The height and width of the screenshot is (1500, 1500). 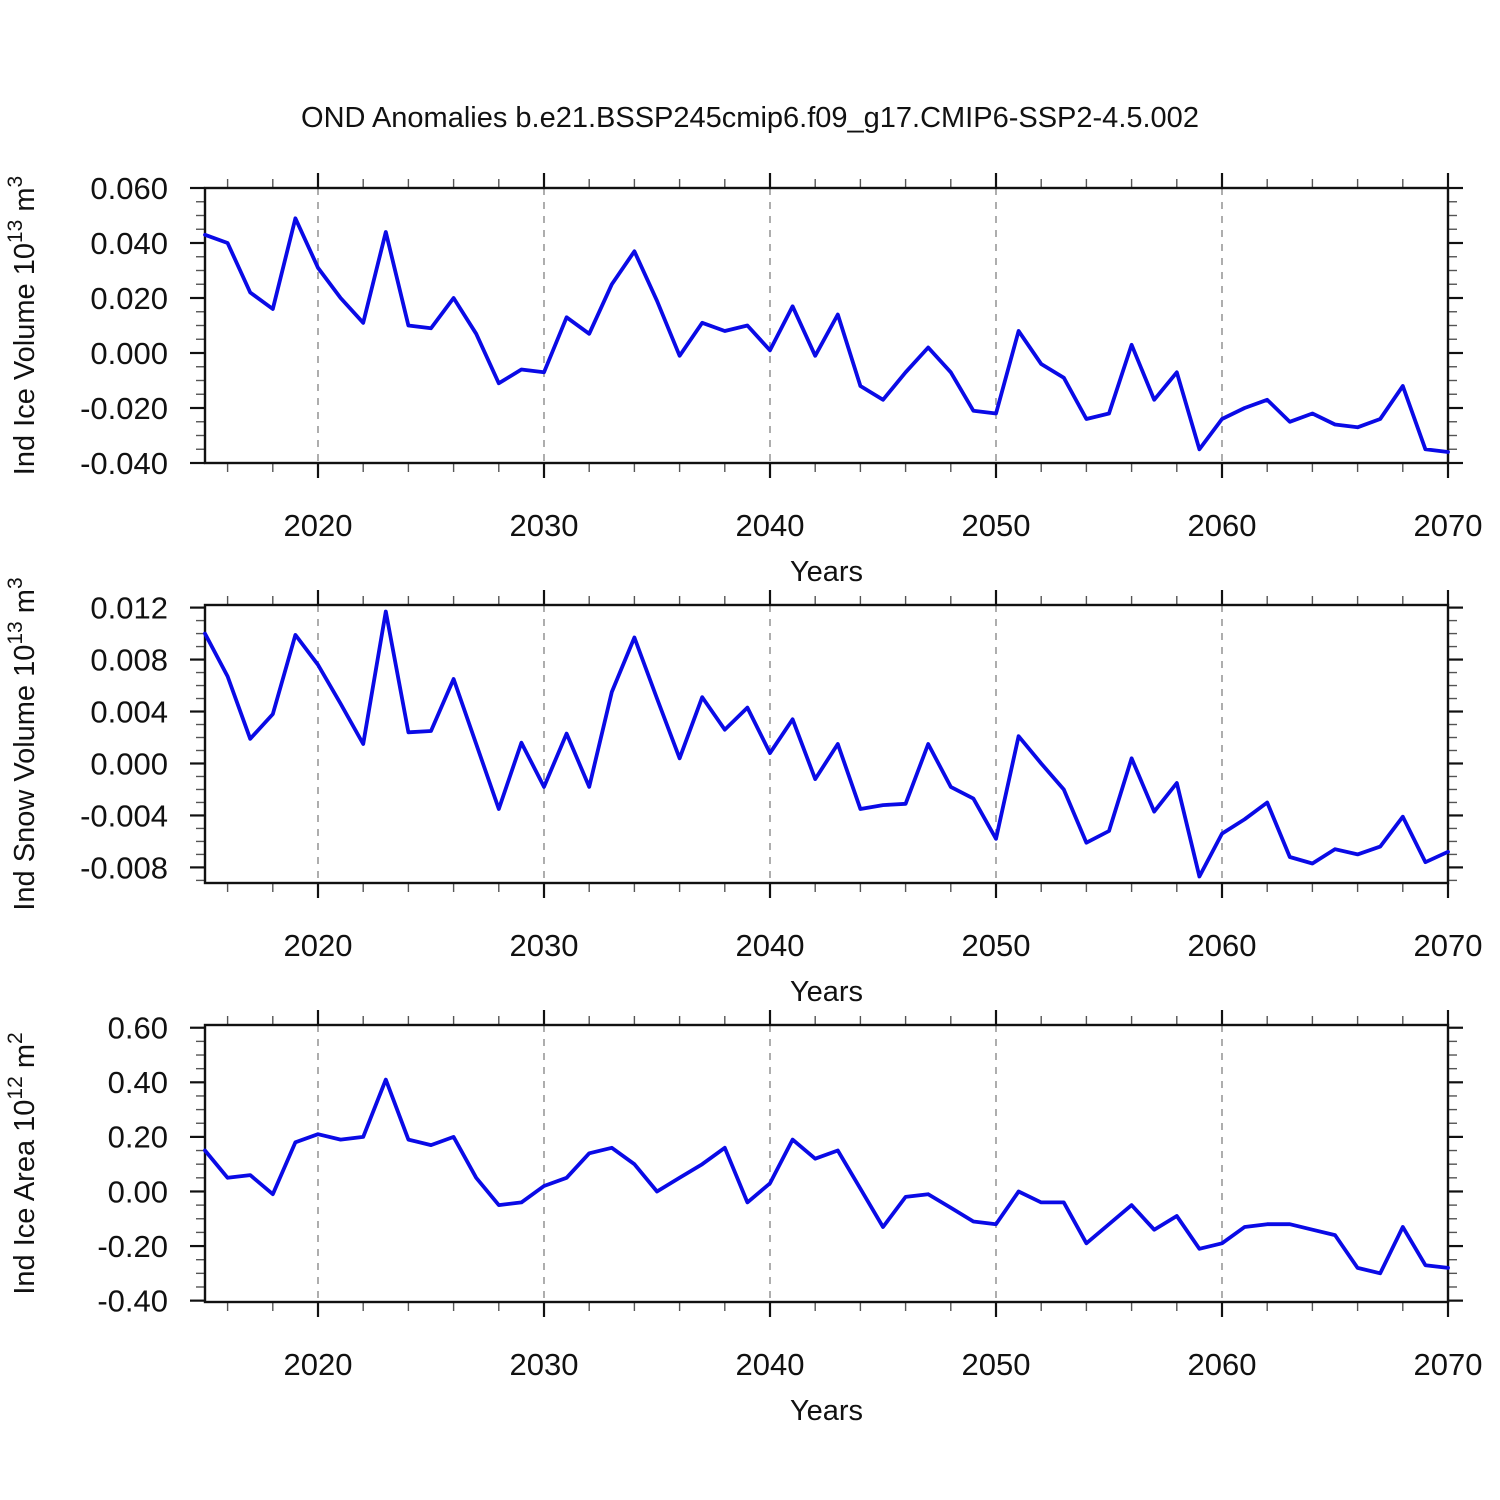 I want to click on y-tick-label: 0.00, so click(x=138, y=1191).